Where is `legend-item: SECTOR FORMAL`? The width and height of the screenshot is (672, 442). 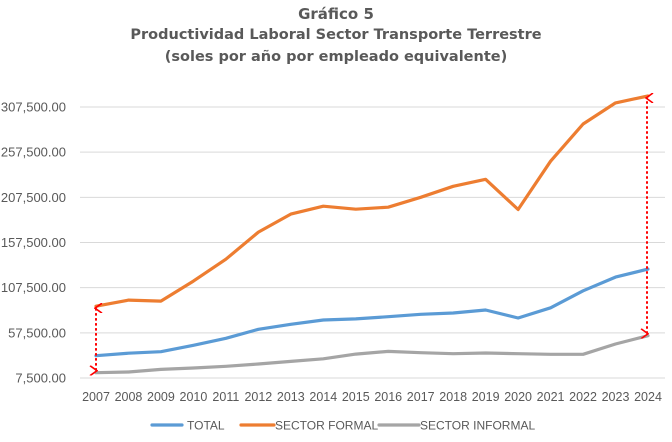
legend-item: SECTOR FORMAL is located at coordinates (308, 426).